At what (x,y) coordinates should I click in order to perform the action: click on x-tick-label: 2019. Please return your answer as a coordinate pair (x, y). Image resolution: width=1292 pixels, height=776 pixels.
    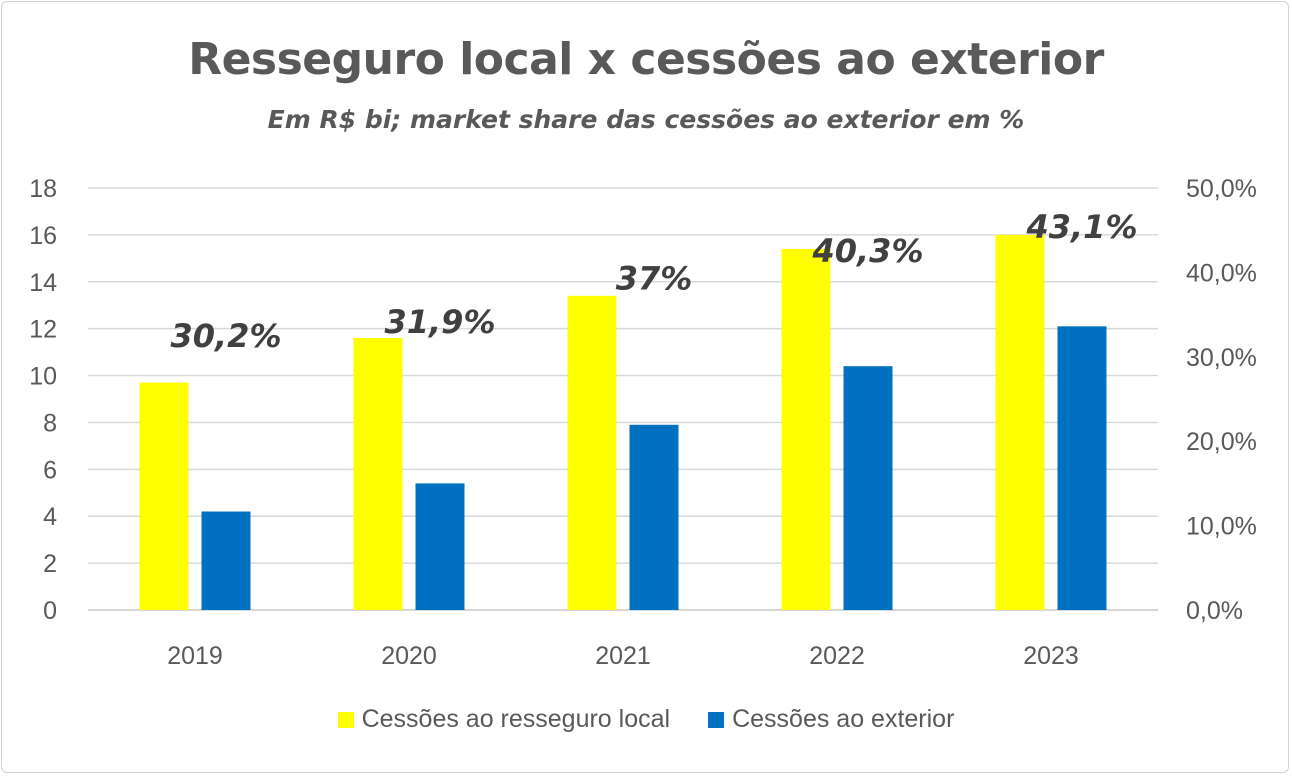
    Looking at the image, I should click on (195, 656).